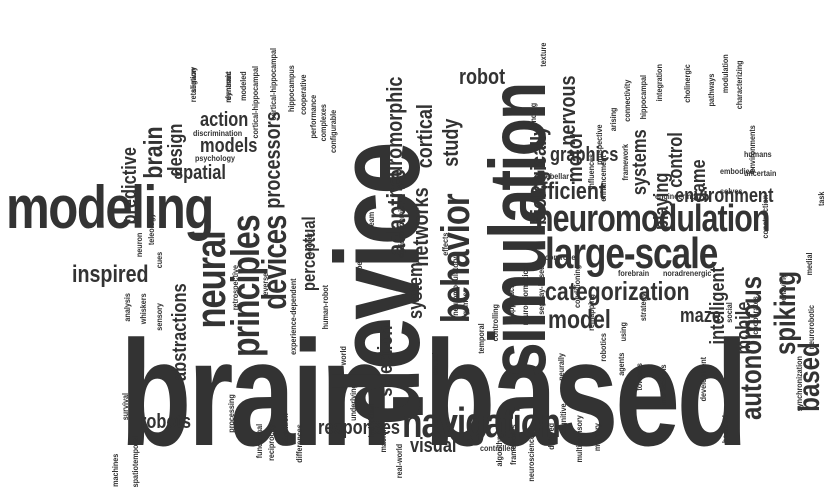 The width and height of the screenshot is (840, 492). What do you see at coordinates (531, 458) in the screenshot?
I see `cloud-word-neuroscience: neuroscience` at bounding box center [531, 458].